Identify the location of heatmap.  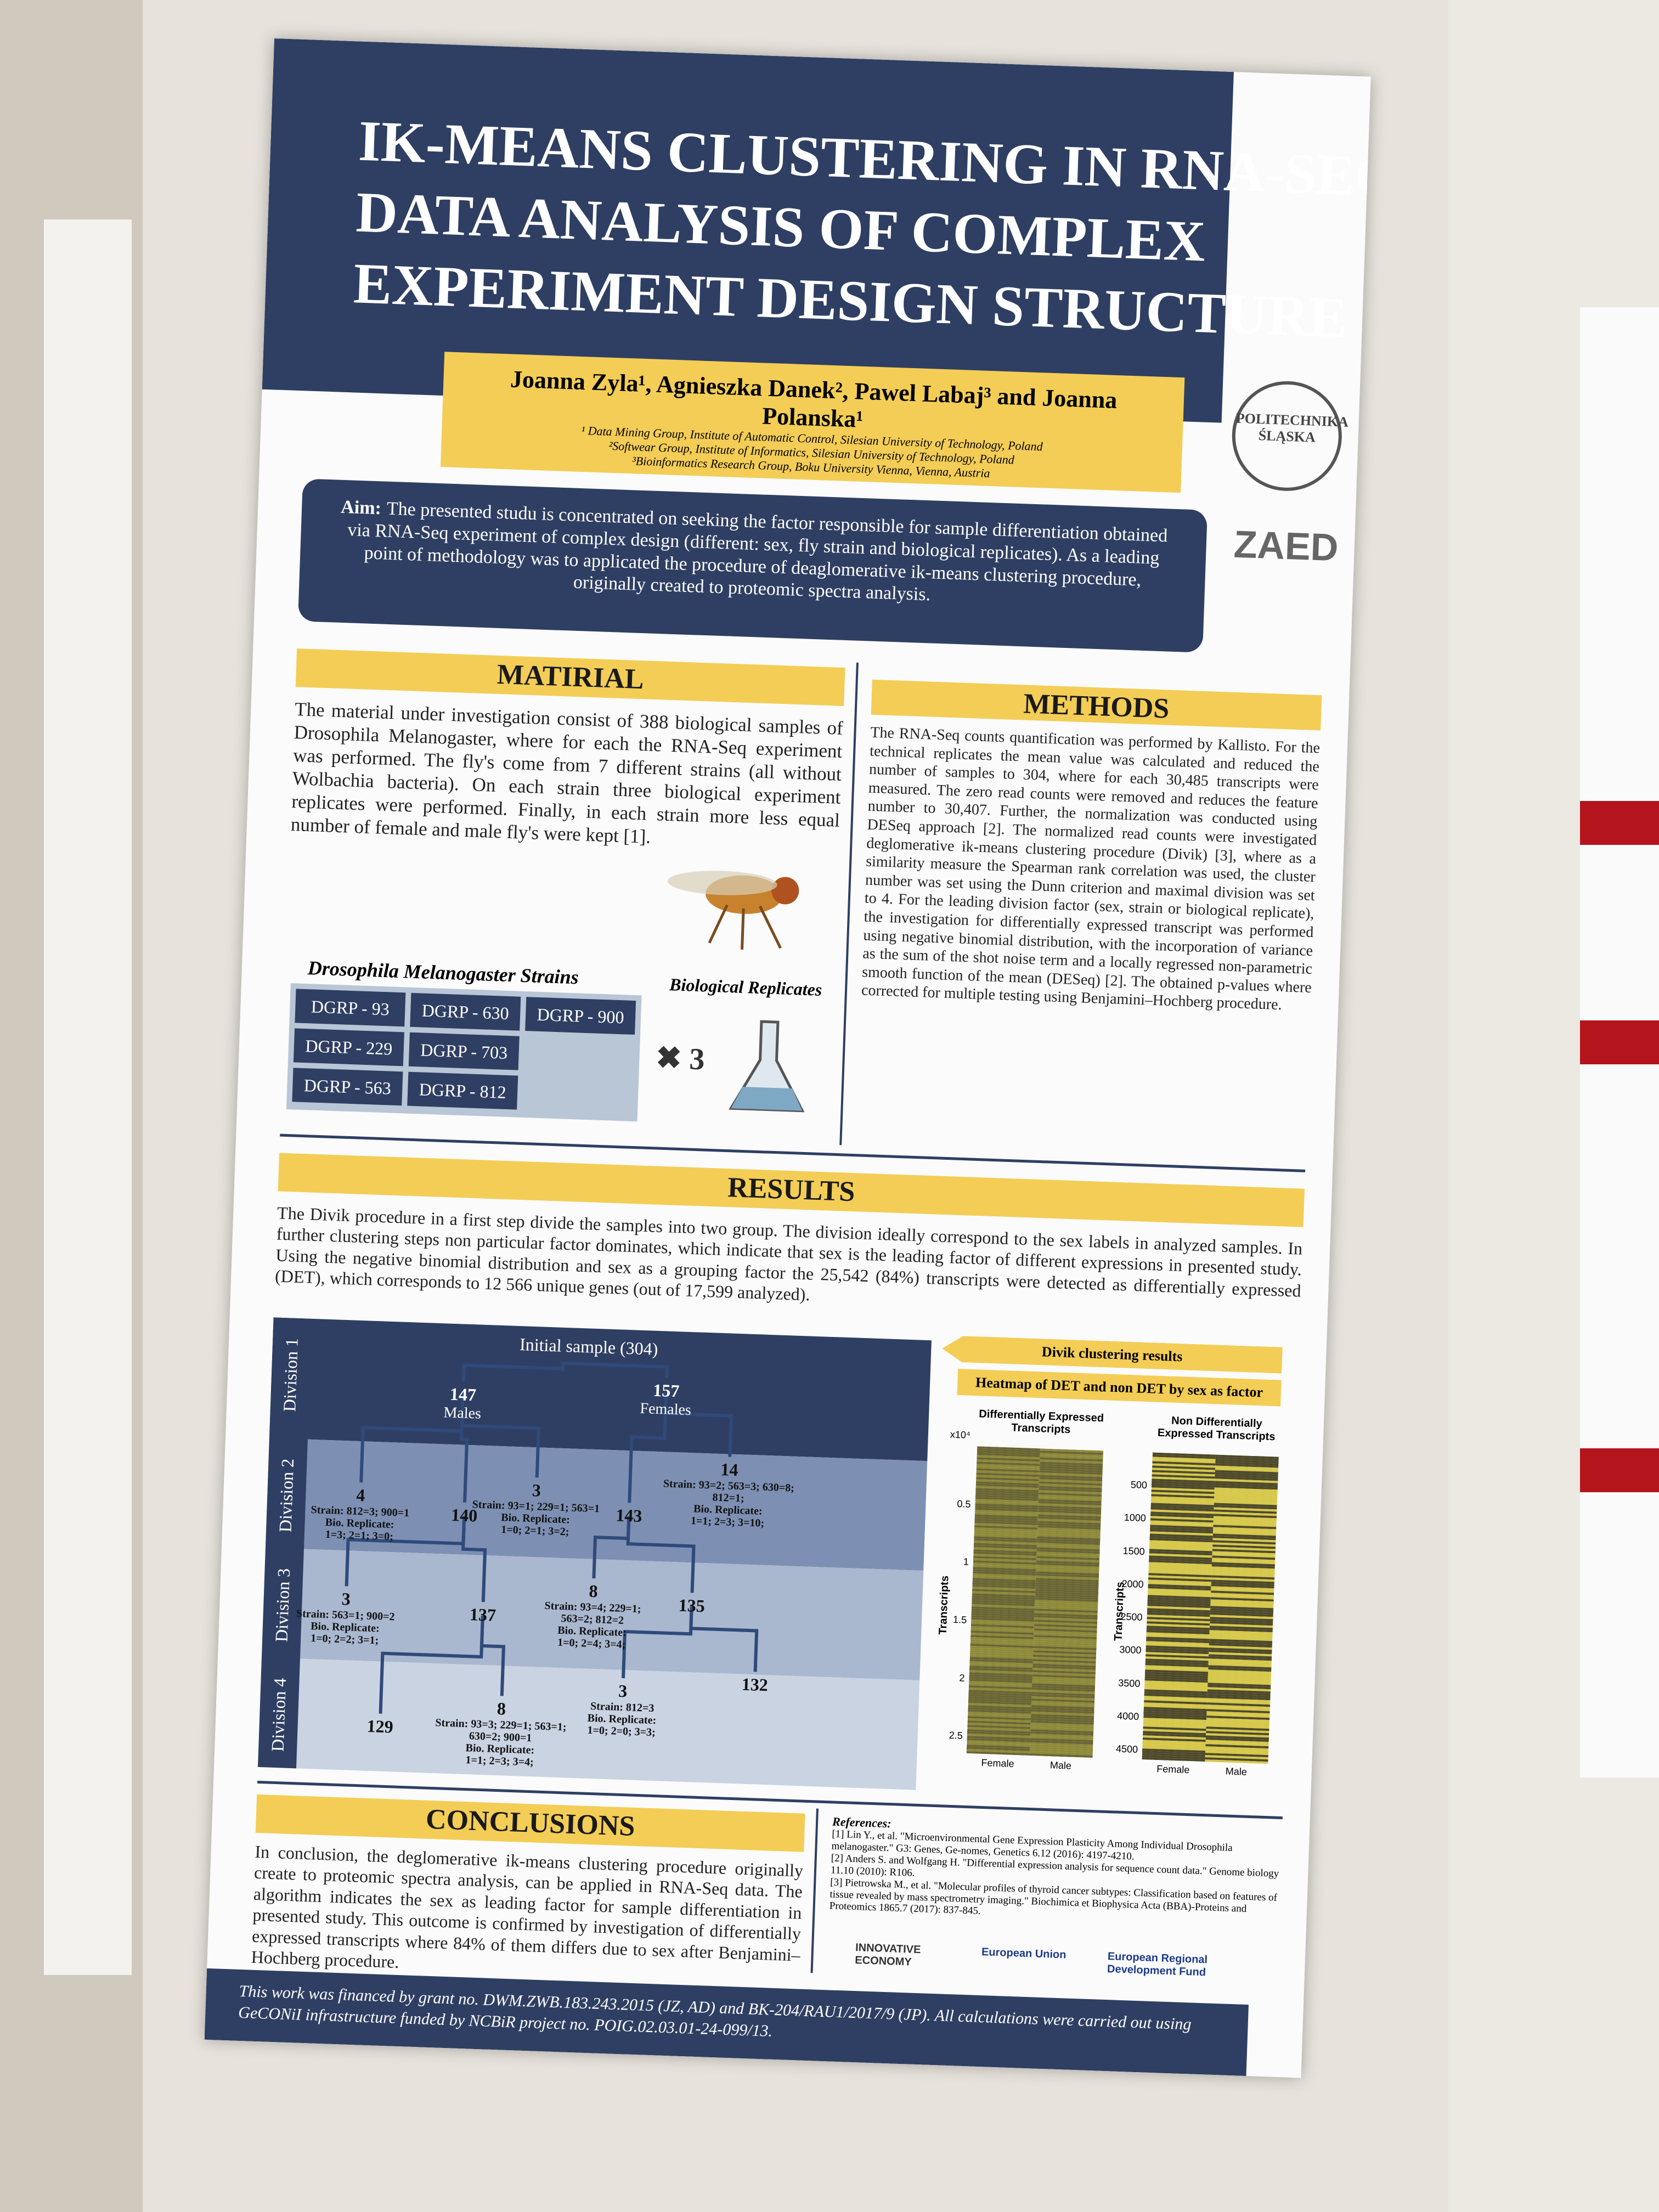
(1211, 1608).